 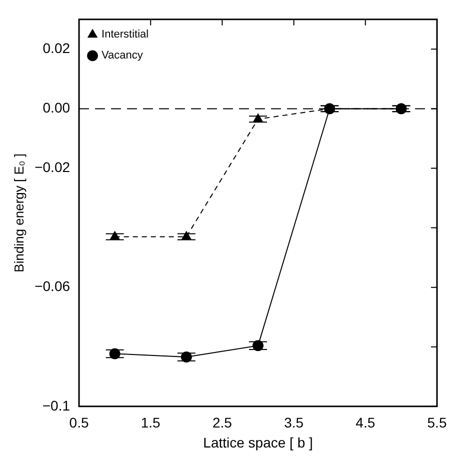 What do you see at coordinates (222, 422) in the screenshot?
I see `x-tick-label: 2.5` at bounding box center [222, 422].